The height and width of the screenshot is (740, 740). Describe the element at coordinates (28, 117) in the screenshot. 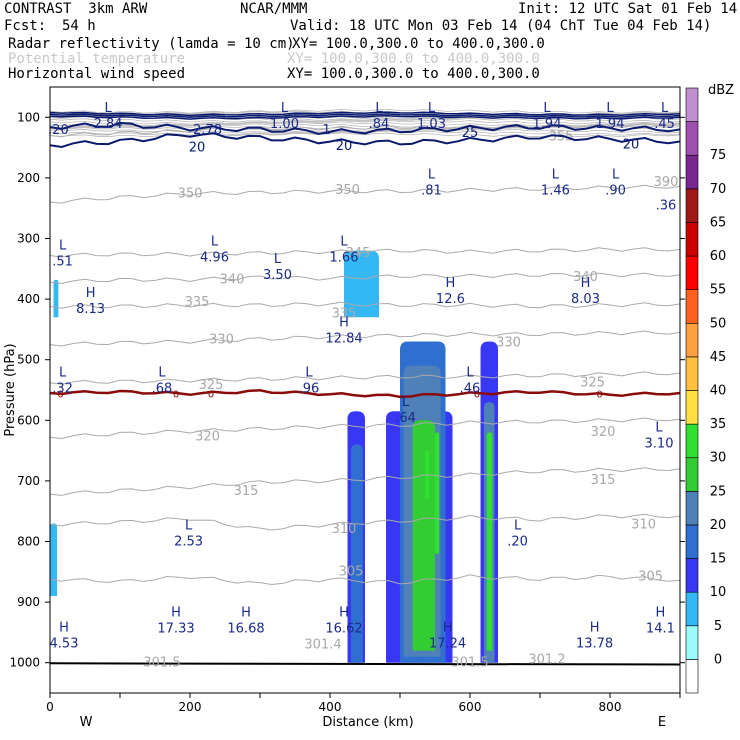

I see `y-tick-label: 100` at that location.